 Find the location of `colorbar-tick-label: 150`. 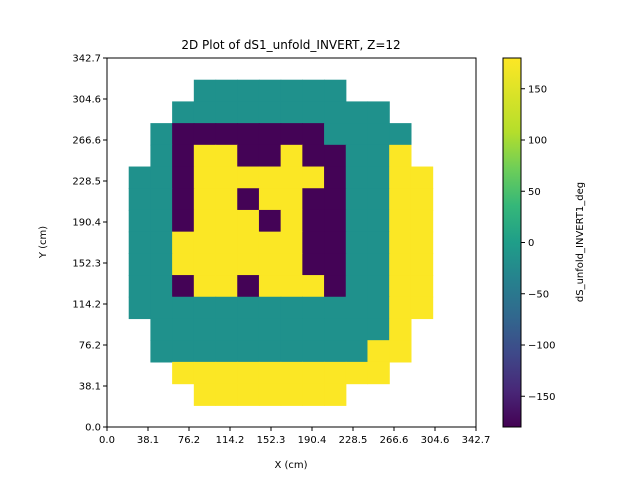

colorbar-tick-label: 150 is located at coordinates (537, 89).